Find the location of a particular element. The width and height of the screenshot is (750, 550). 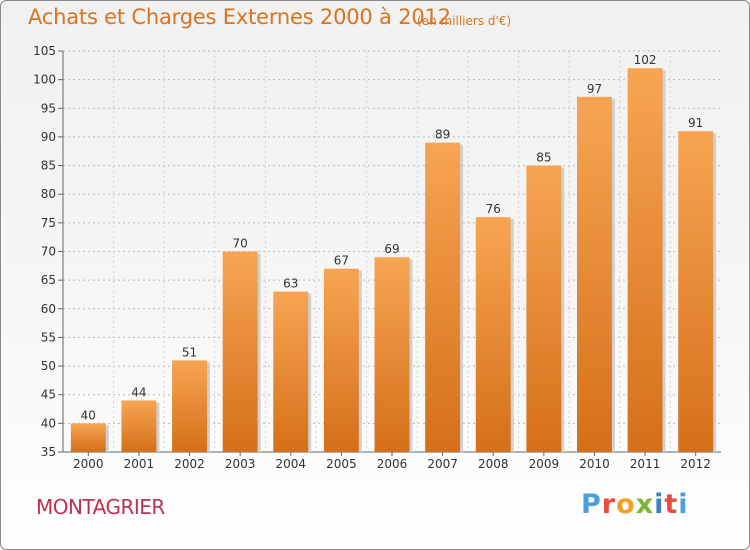

bar-2004 is located at coordinates (291, 371).